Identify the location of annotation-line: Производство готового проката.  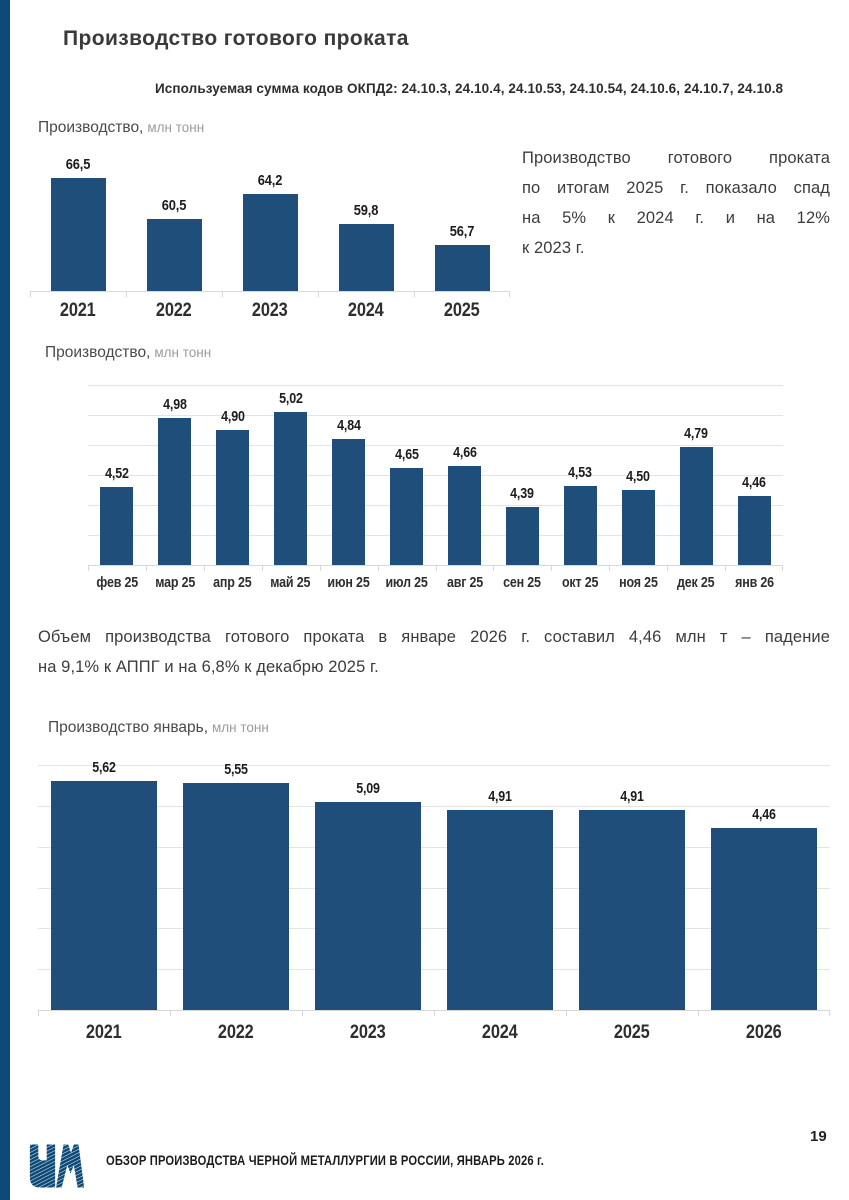
(676, 158).